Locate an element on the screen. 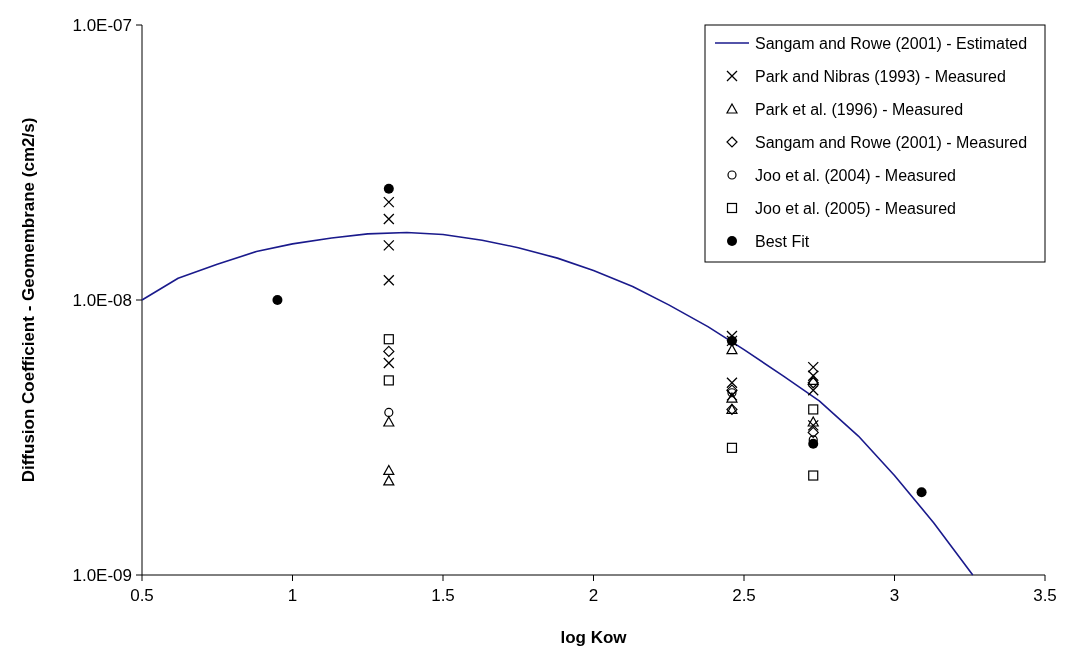 This screenshot has height=662, width=1085. x-axis-title: log Kow is located at coordinates (594, 637).